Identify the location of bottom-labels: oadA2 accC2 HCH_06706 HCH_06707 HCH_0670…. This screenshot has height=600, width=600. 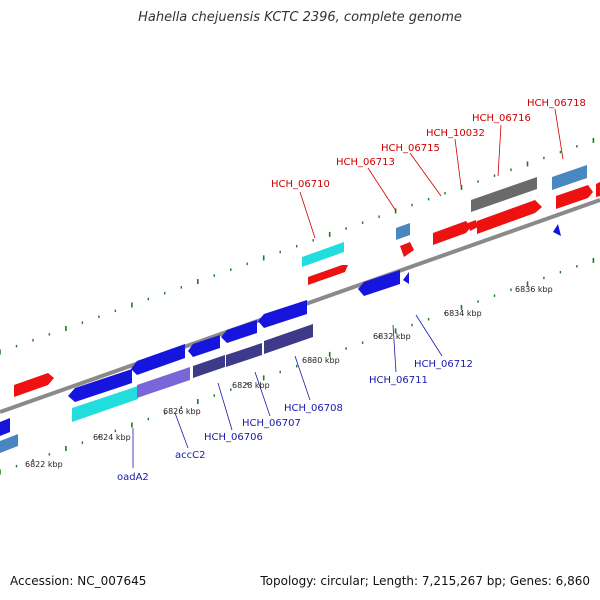
(295, 421).